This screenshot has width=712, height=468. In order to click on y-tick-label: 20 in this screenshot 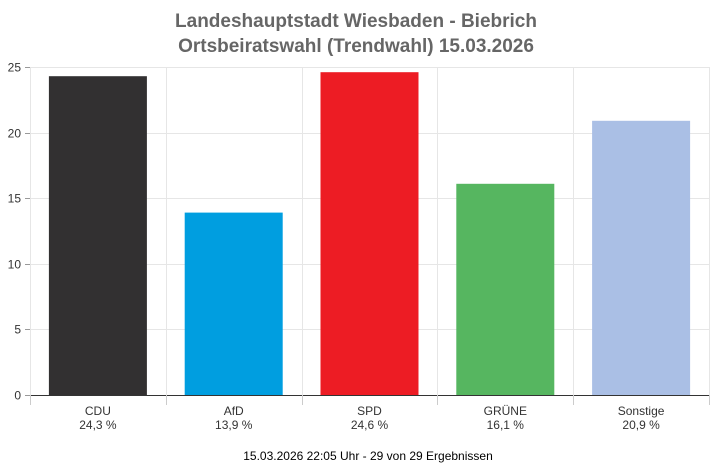, I will do `click(15, 134)`.